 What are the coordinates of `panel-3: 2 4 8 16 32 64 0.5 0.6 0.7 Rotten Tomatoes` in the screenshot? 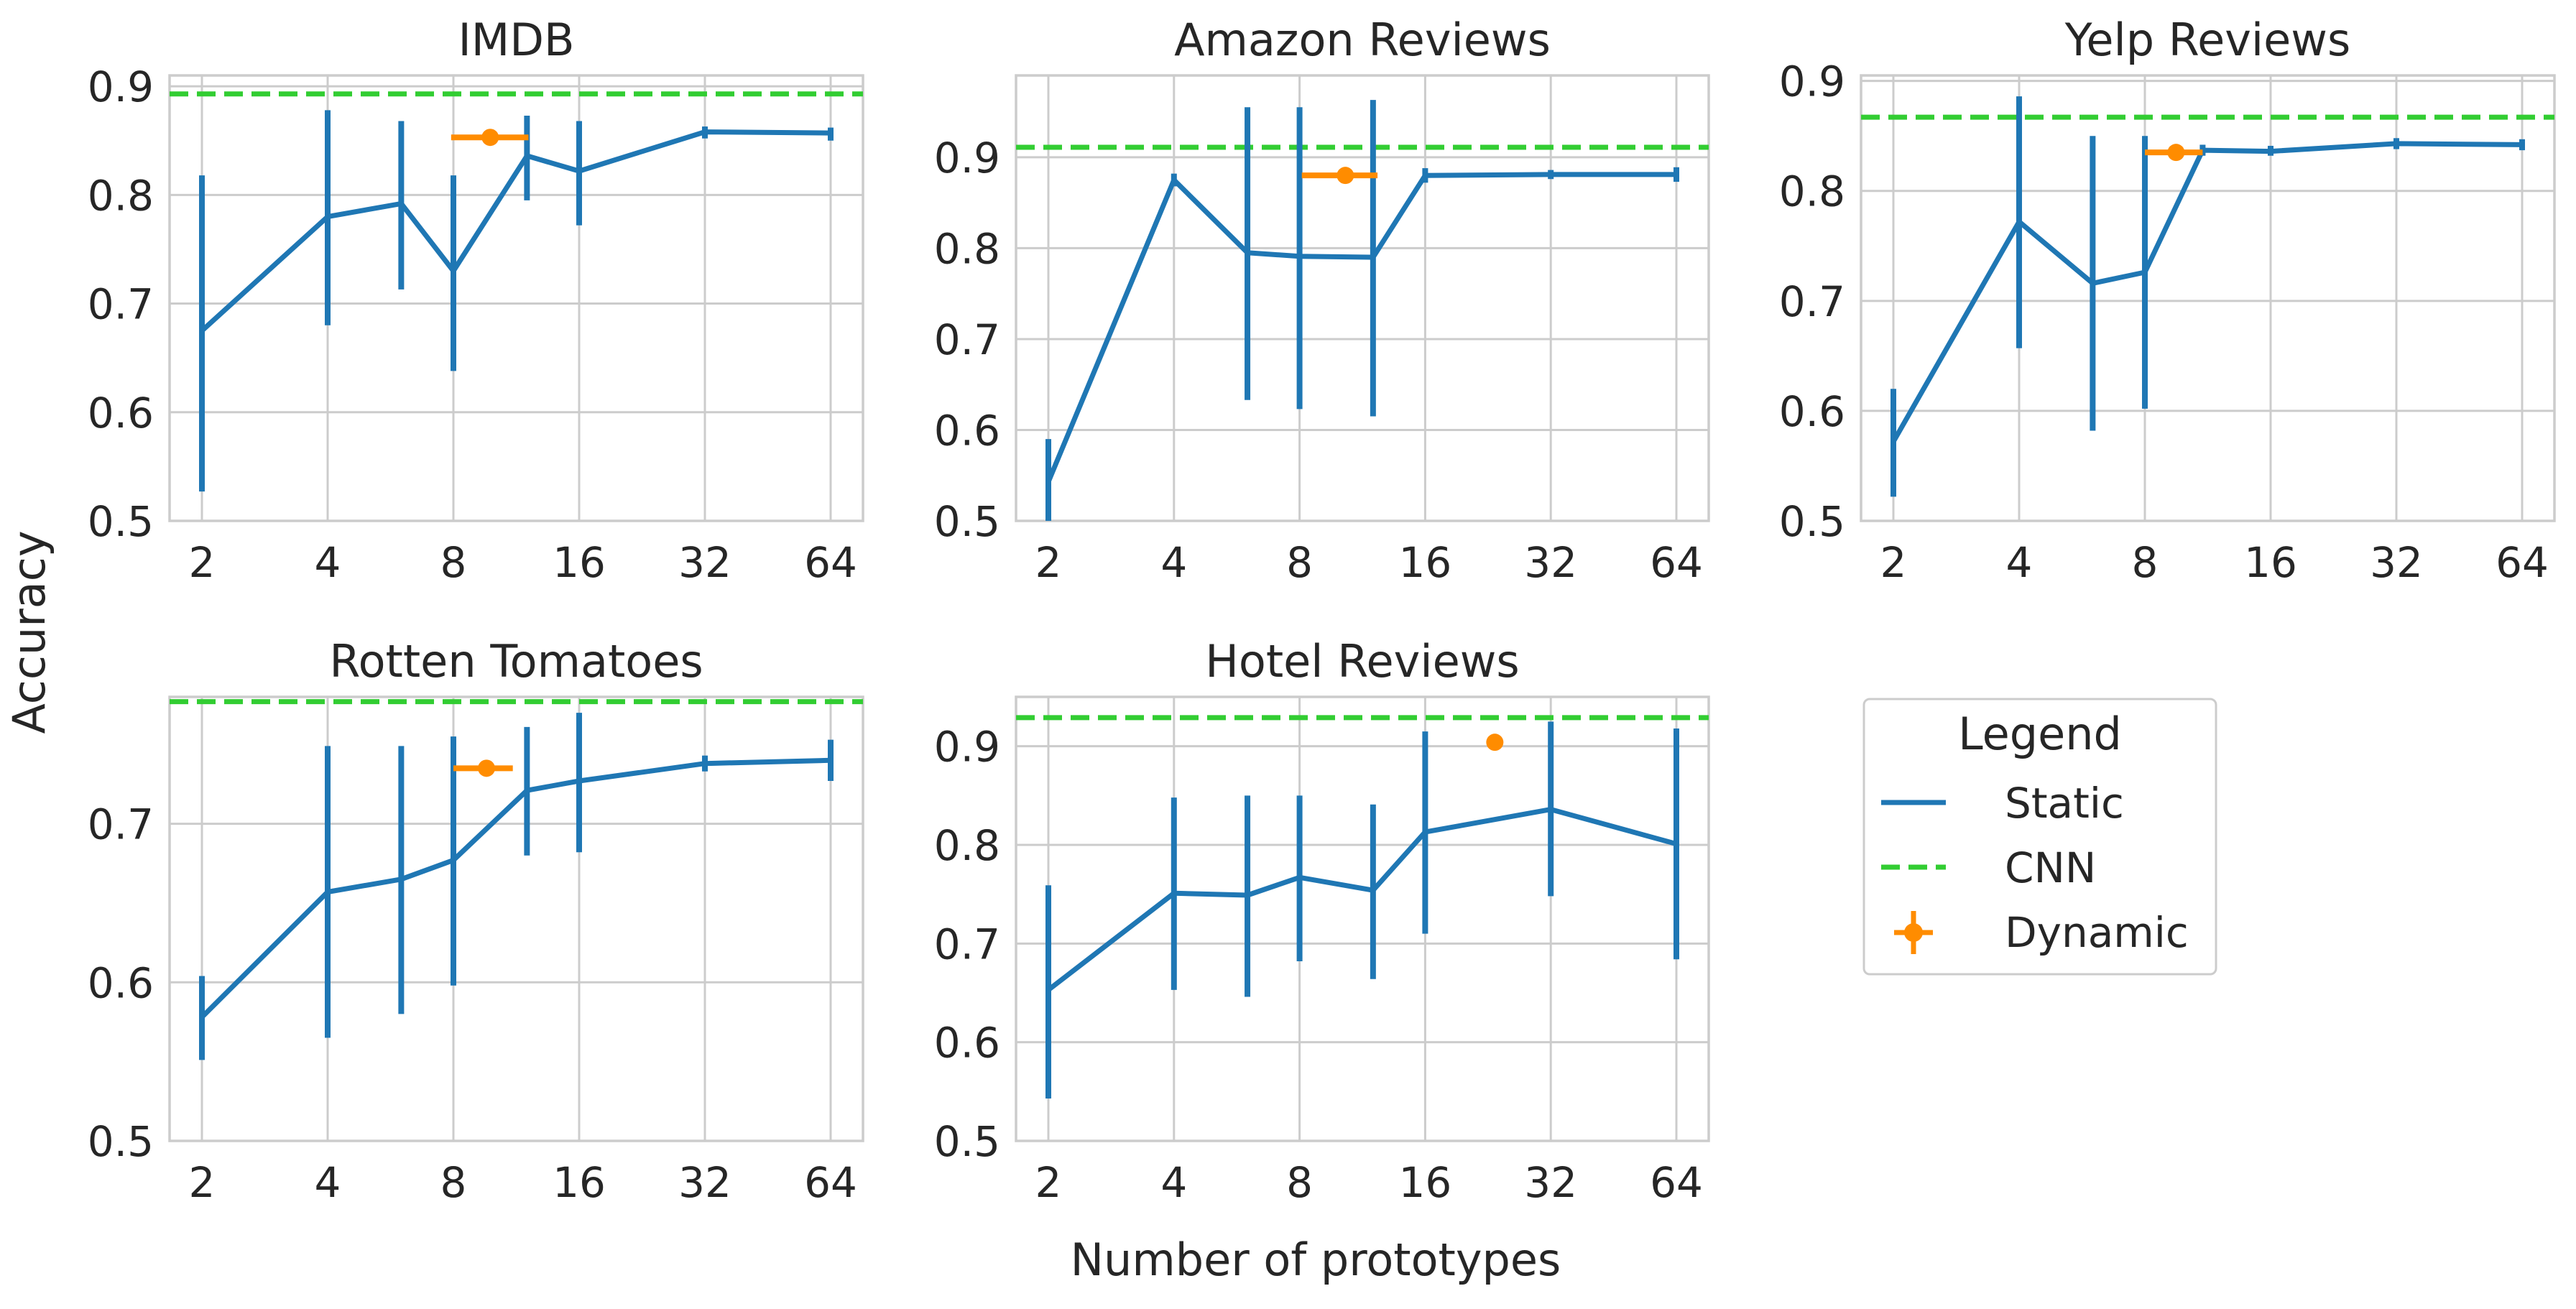 It's located at (476, 921).